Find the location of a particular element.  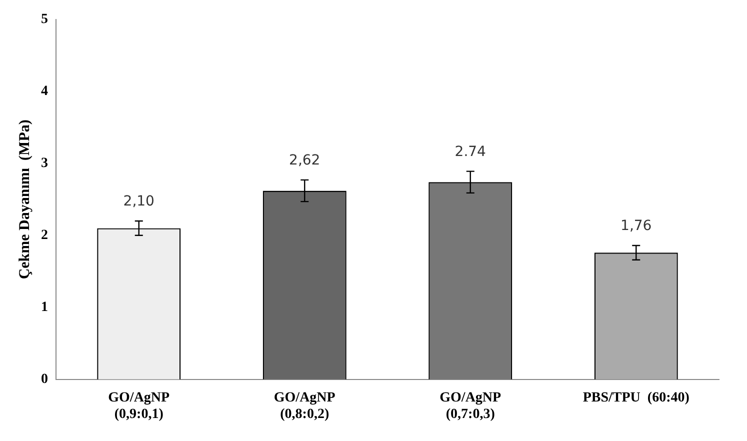

y-tick-label: 2 is located at coordinates (44, 236).